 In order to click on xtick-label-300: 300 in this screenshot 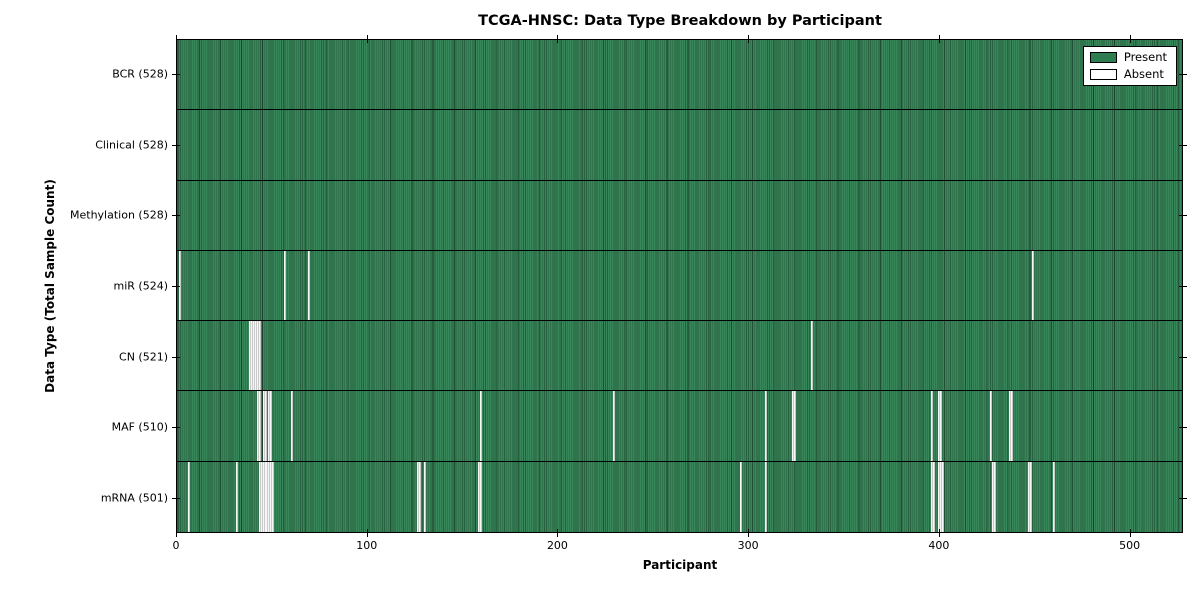, I will do `click(748, 545)`.